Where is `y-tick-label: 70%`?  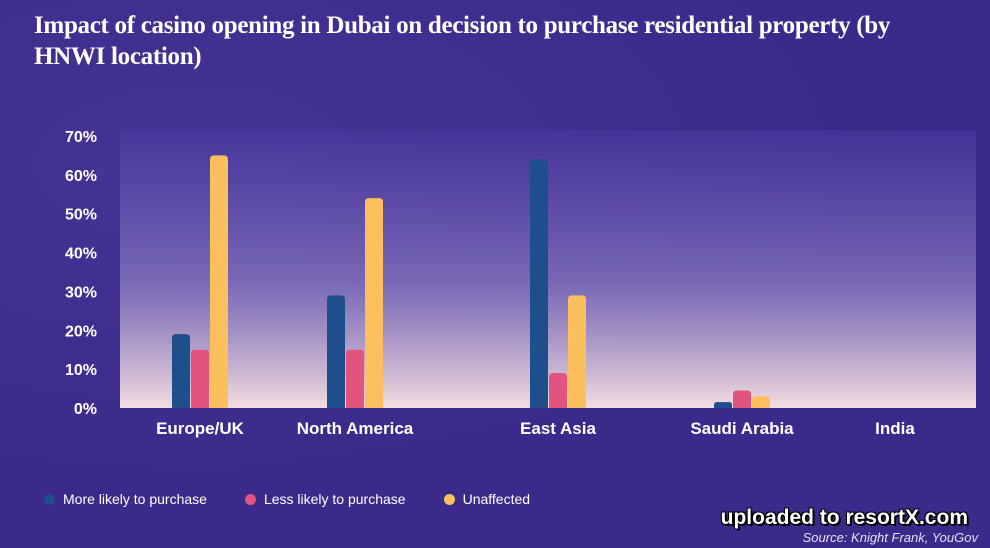
y-tick-label: 70% is located at coordinates (81, 137).